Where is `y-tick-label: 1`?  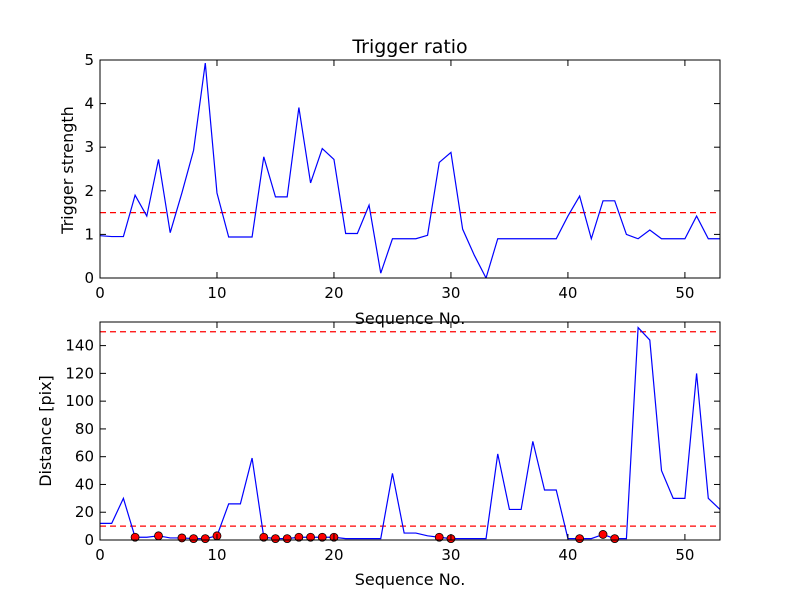 y-tick-label: 1 is located at coordinates (89, 234).